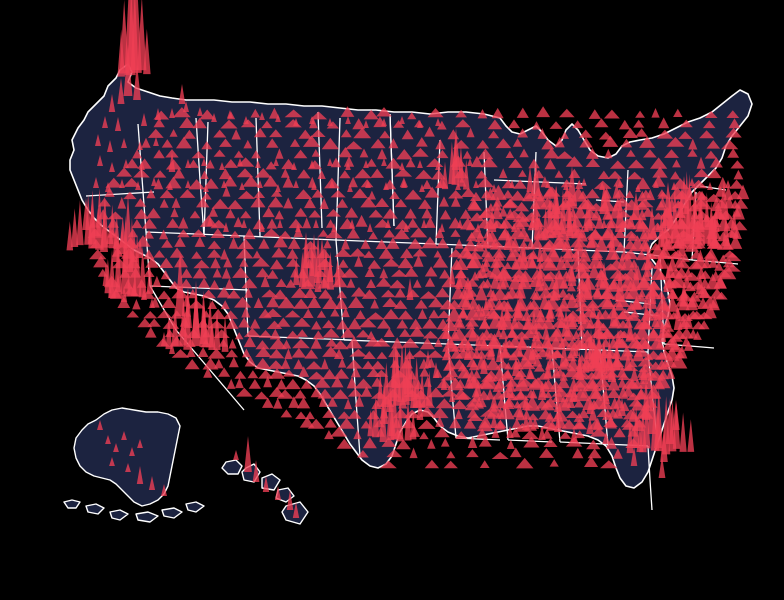  What do you see at coordinates (198, 469) in the screenshot?
I see `inset-spikes-layer` at bounding box center [198, 469].